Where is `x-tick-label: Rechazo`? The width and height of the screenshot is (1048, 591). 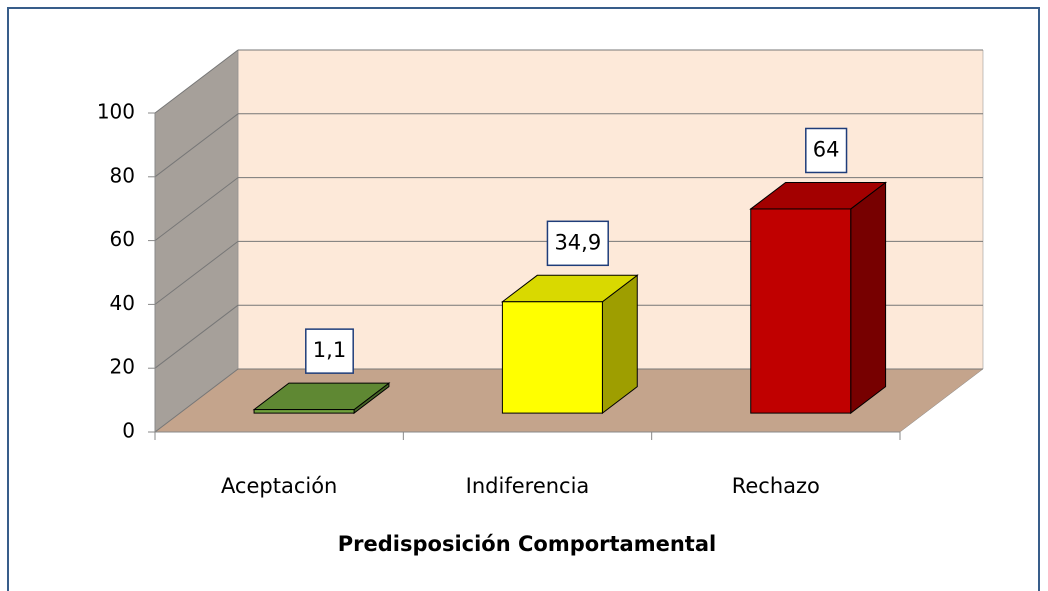
x-tick-label: Rechazo is located at coordinates (776, 486).